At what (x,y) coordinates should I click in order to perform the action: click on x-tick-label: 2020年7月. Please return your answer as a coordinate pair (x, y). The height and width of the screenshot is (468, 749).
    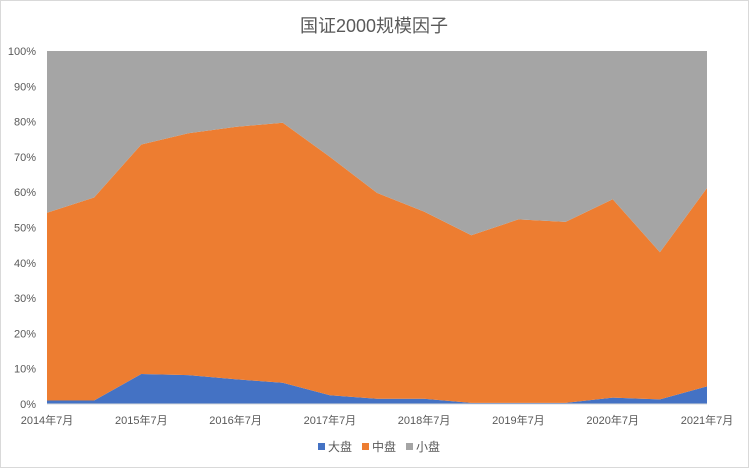
    Looking at the image, I should click on (612, 420).